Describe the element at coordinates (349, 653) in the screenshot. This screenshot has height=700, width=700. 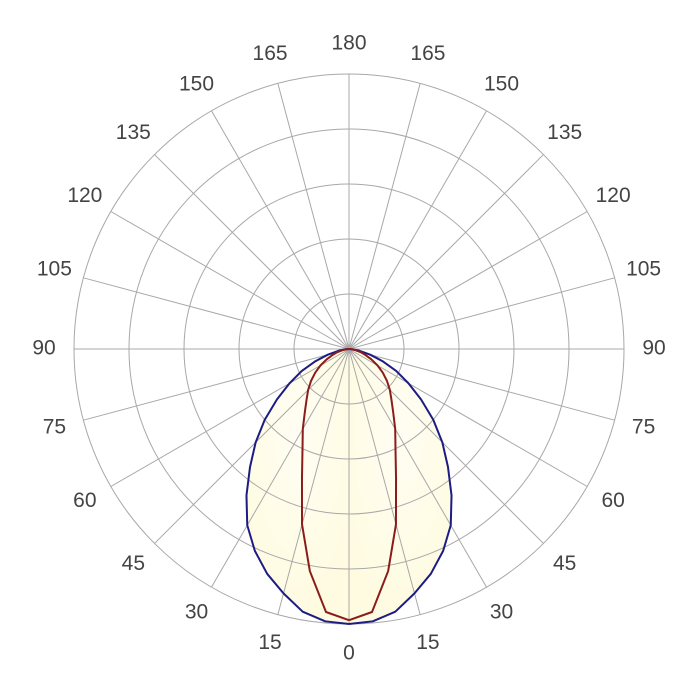
I see `angle-label: 0` at that location.